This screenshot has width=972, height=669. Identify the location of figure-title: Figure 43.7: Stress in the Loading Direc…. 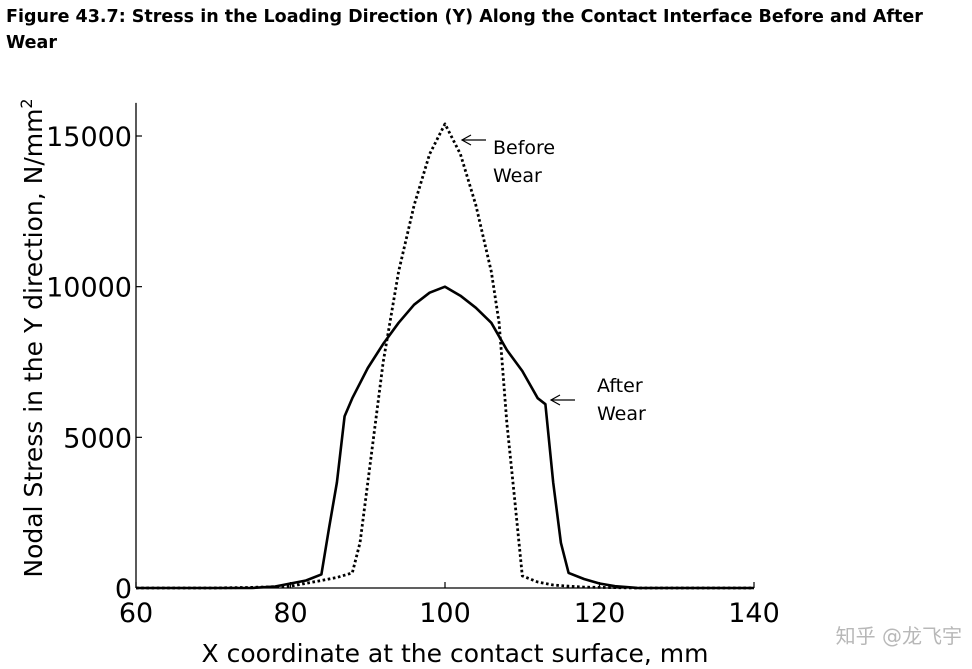
(464, 30).